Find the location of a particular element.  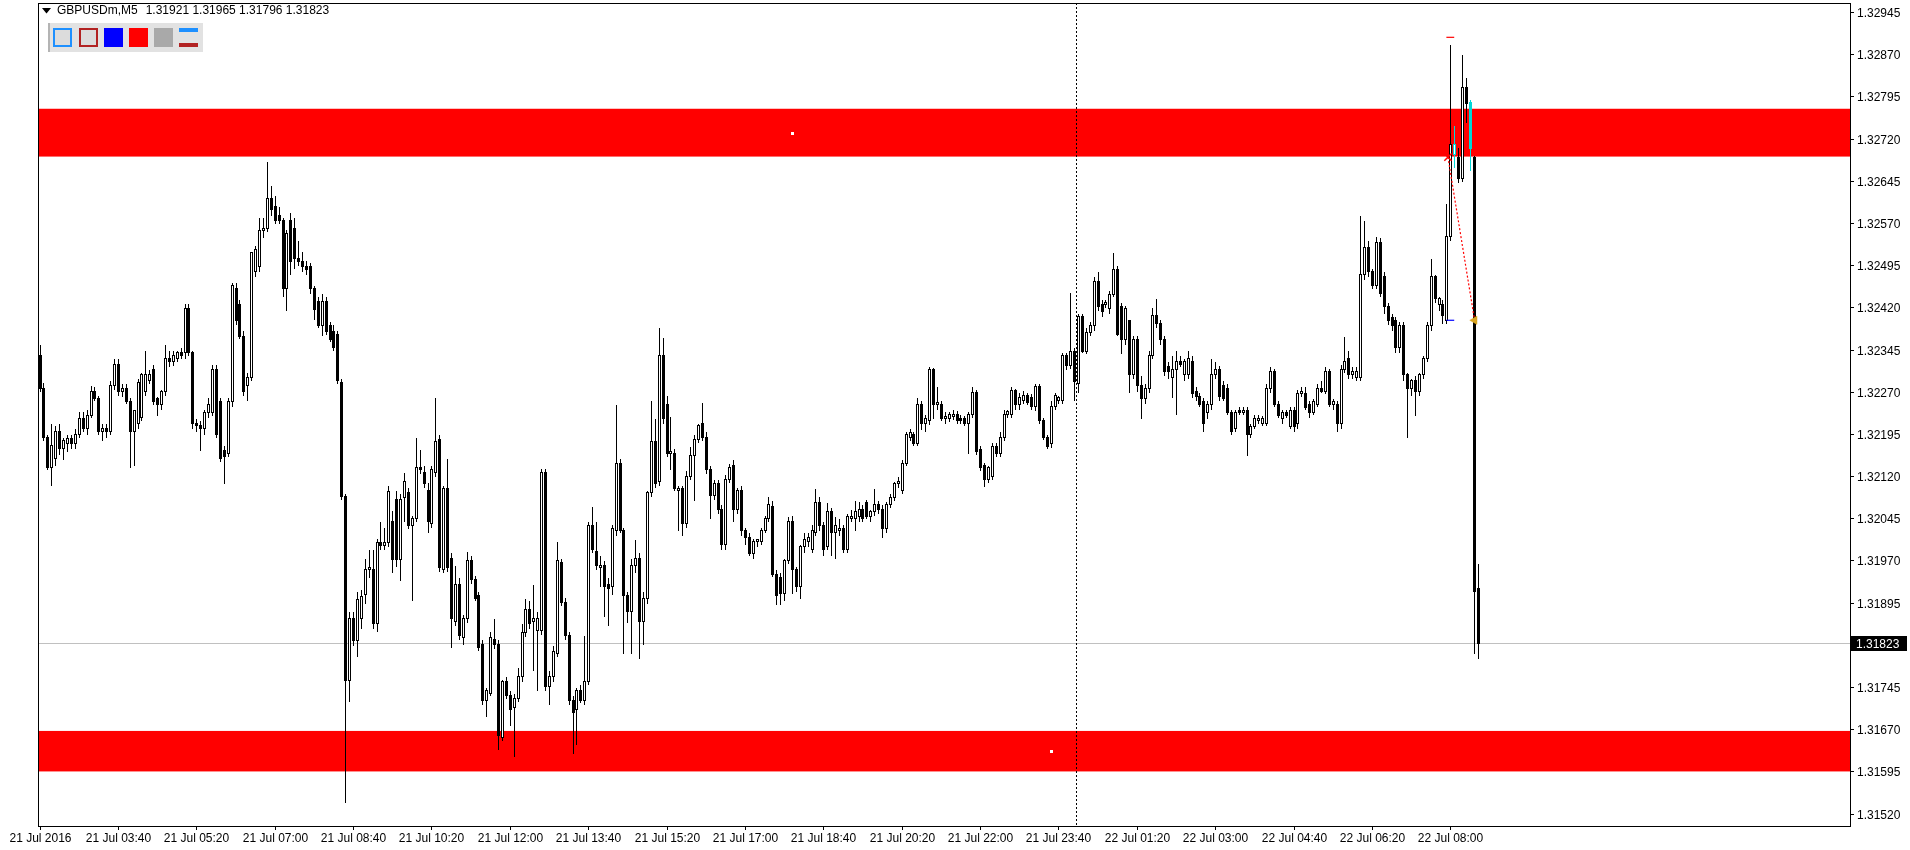

y-tick-label: 1.31745 is located at coordinates (1879, 687).